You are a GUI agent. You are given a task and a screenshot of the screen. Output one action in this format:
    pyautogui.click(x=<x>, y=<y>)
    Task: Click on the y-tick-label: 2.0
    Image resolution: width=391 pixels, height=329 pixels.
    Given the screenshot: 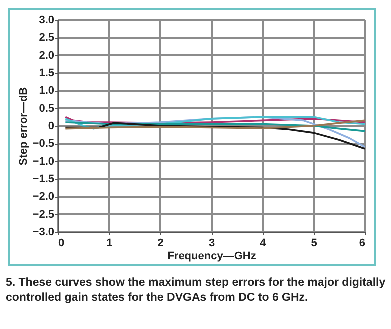 What is the action you would take?
    pyautogui.click(x=46, y=56)
    